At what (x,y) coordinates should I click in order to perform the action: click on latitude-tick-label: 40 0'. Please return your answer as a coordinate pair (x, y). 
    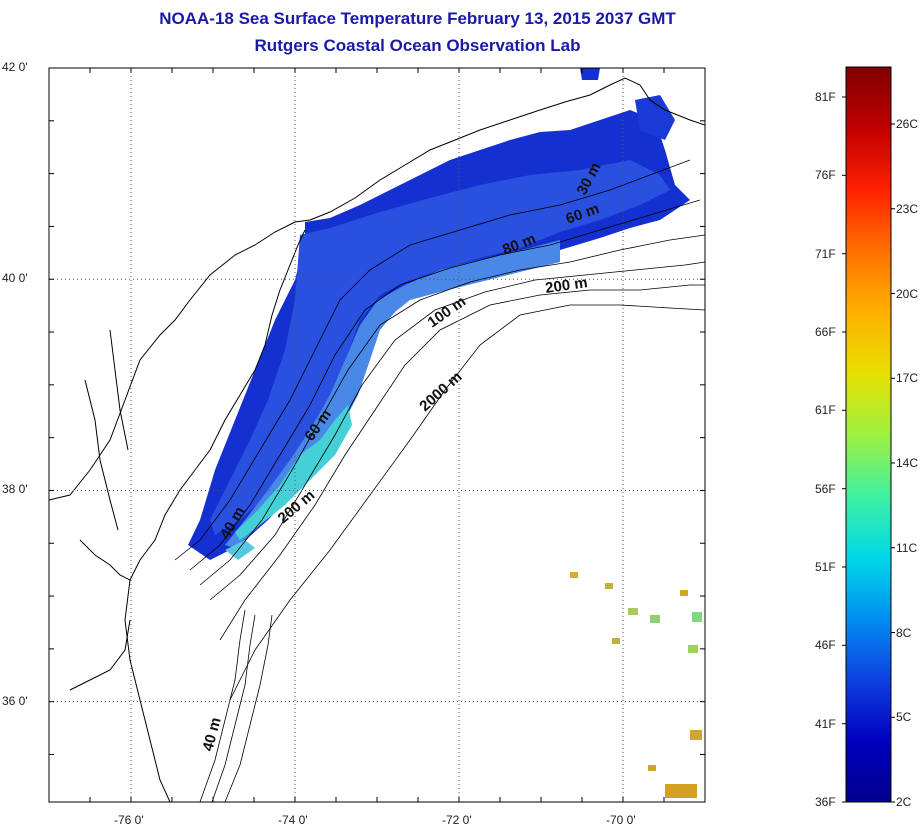
    Looking at the image, I should click on (15, 278).